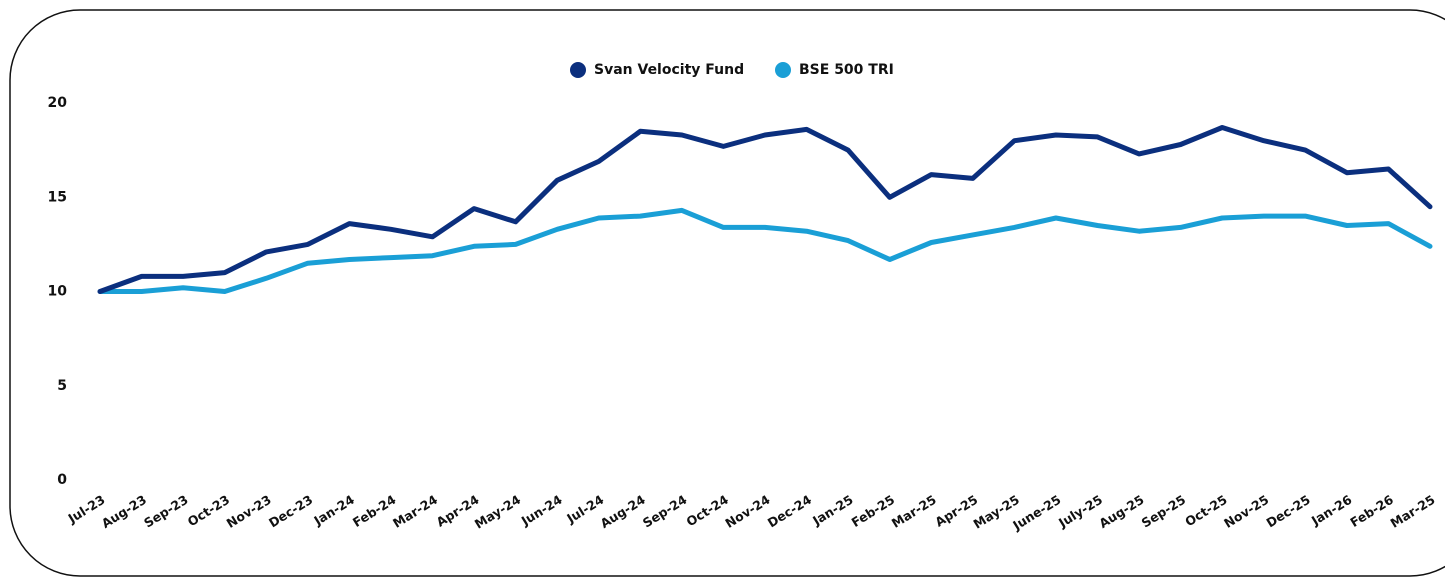  I want to click on x-tick-label: Feb-24, so click(374, 511).